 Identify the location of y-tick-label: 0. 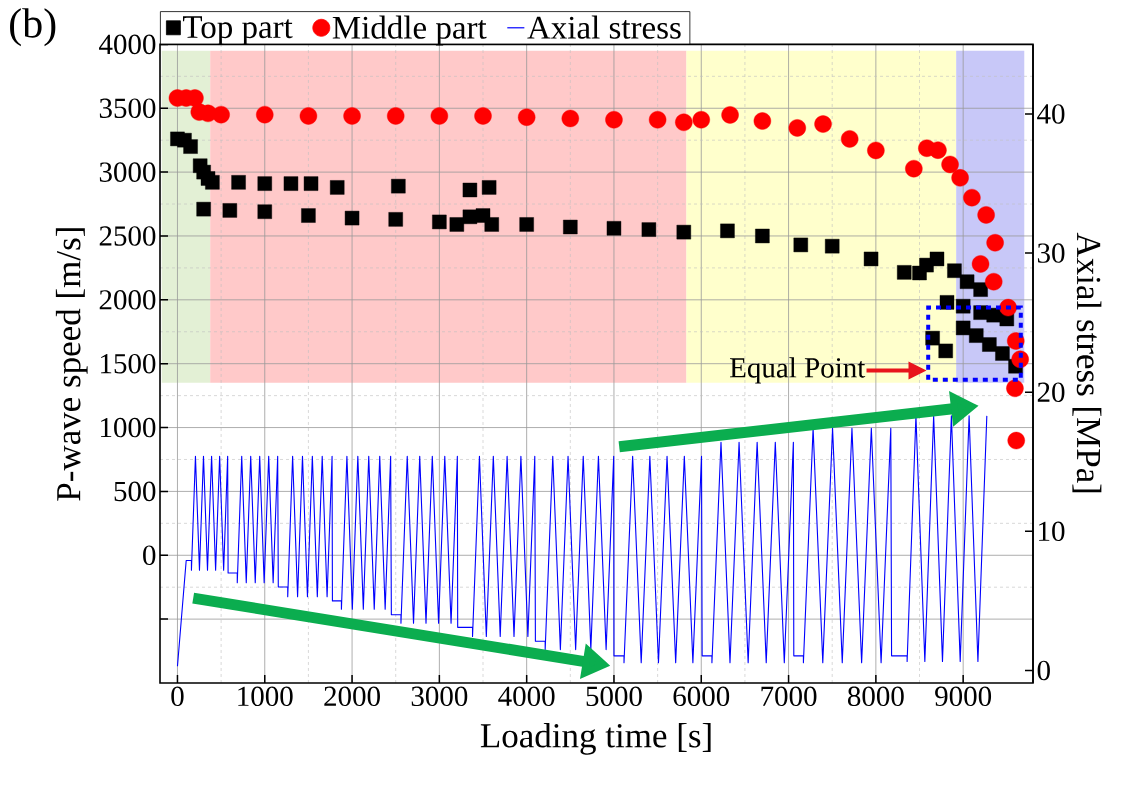
(149, 555).